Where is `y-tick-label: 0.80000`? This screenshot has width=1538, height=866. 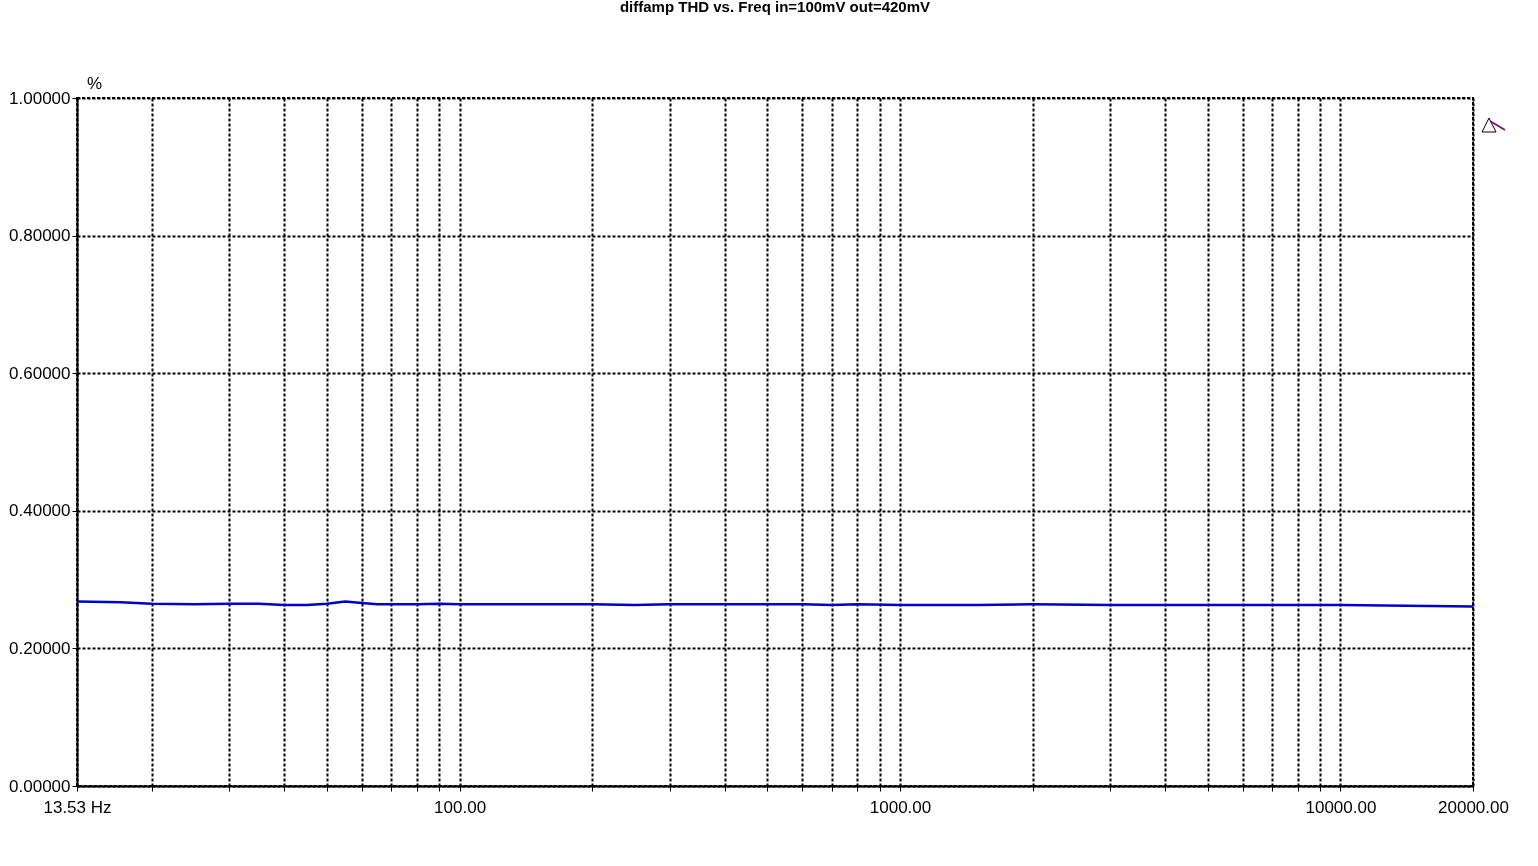
y-tick-label: 0.80000 is located at coordinates (40, 236).